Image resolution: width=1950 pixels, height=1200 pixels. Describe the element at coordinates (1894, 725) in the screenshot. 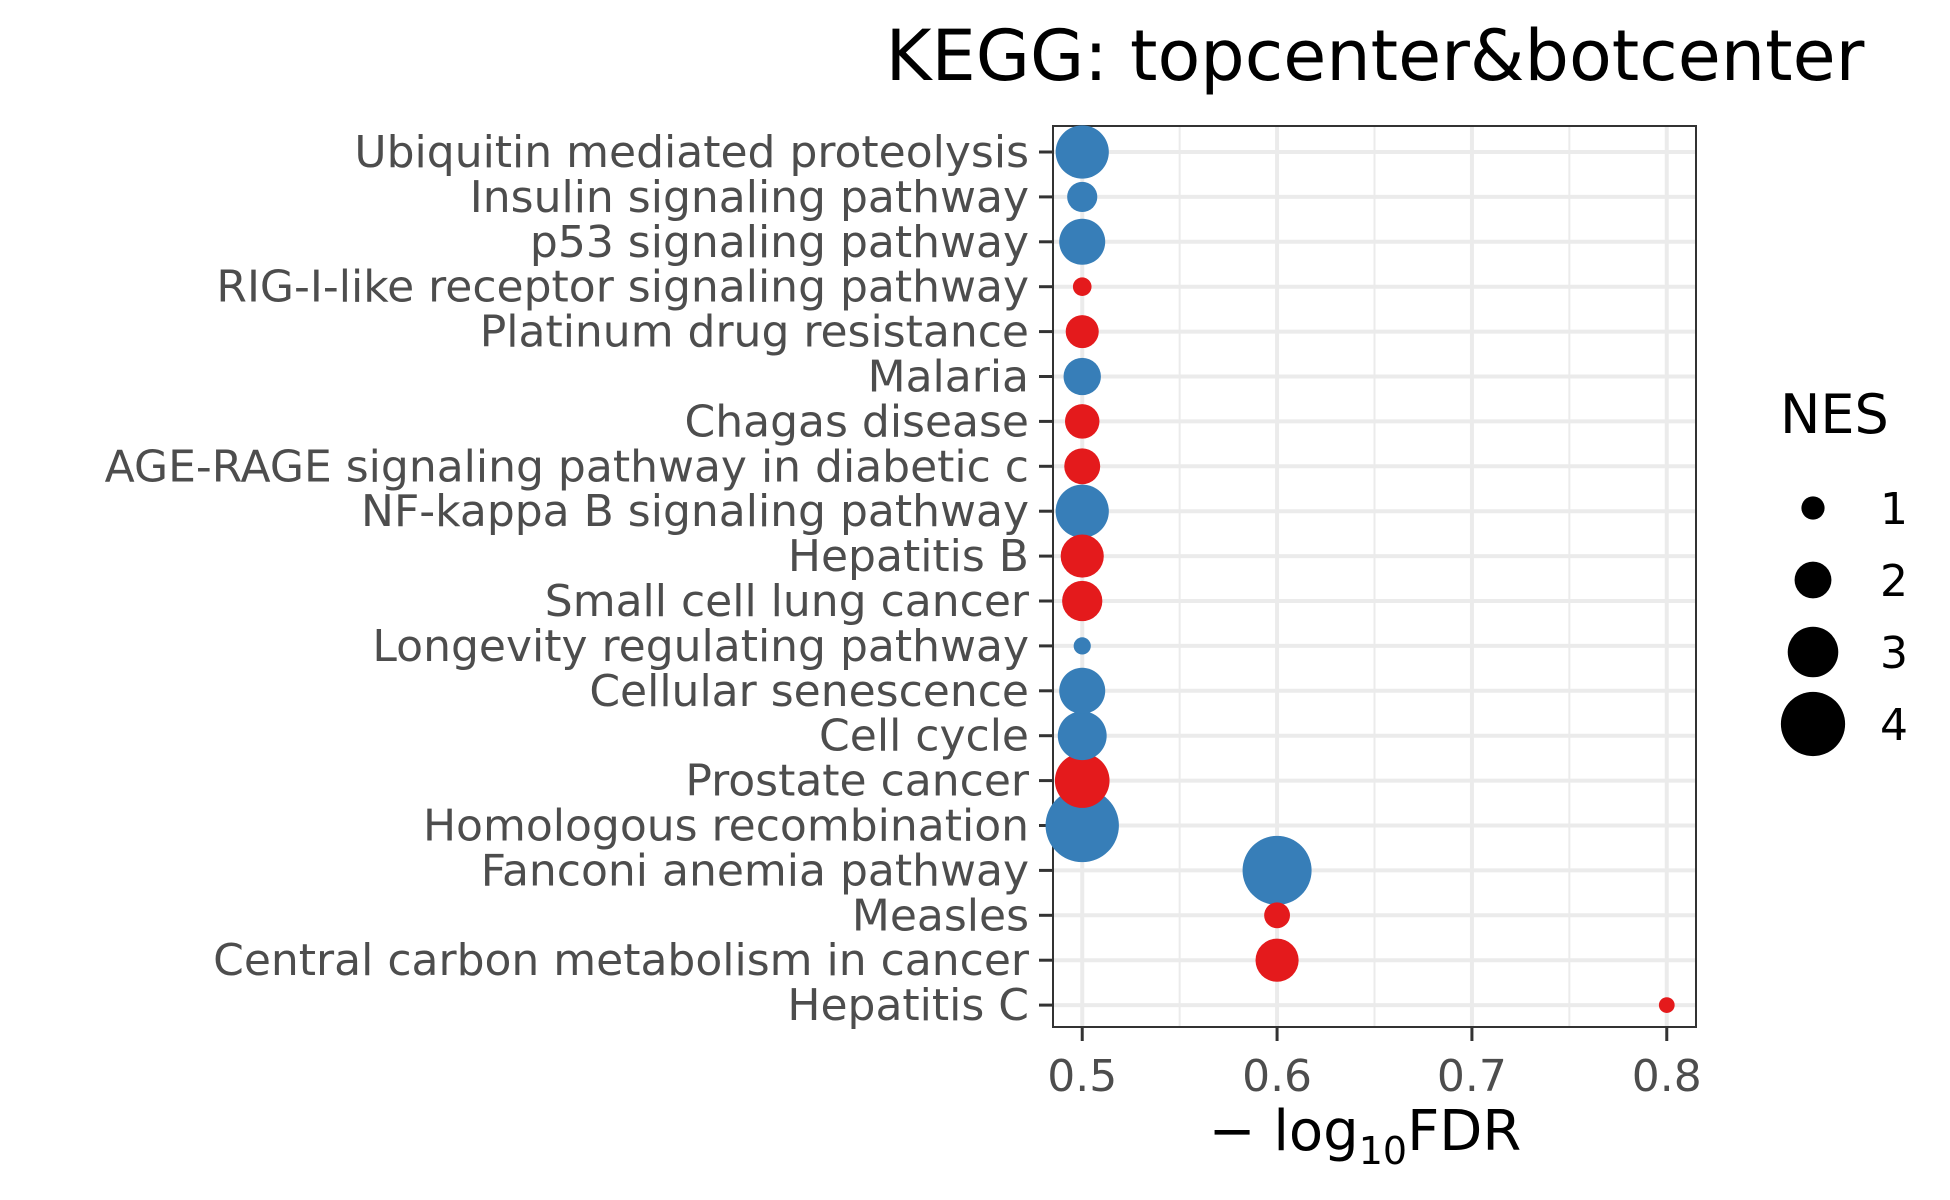

I see `legend-label: 4` at that location.